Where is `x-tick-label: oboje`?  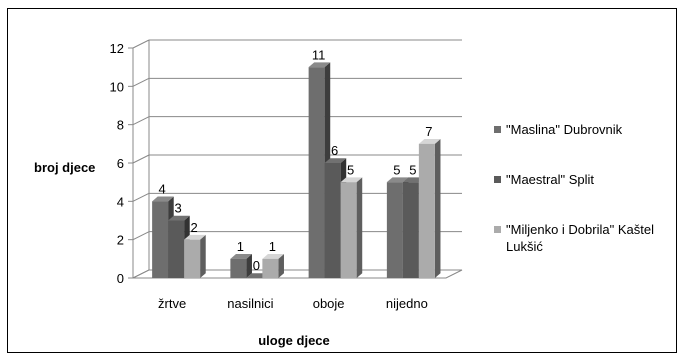 x-tick-label: oboje is located at coordinates (329, 303).